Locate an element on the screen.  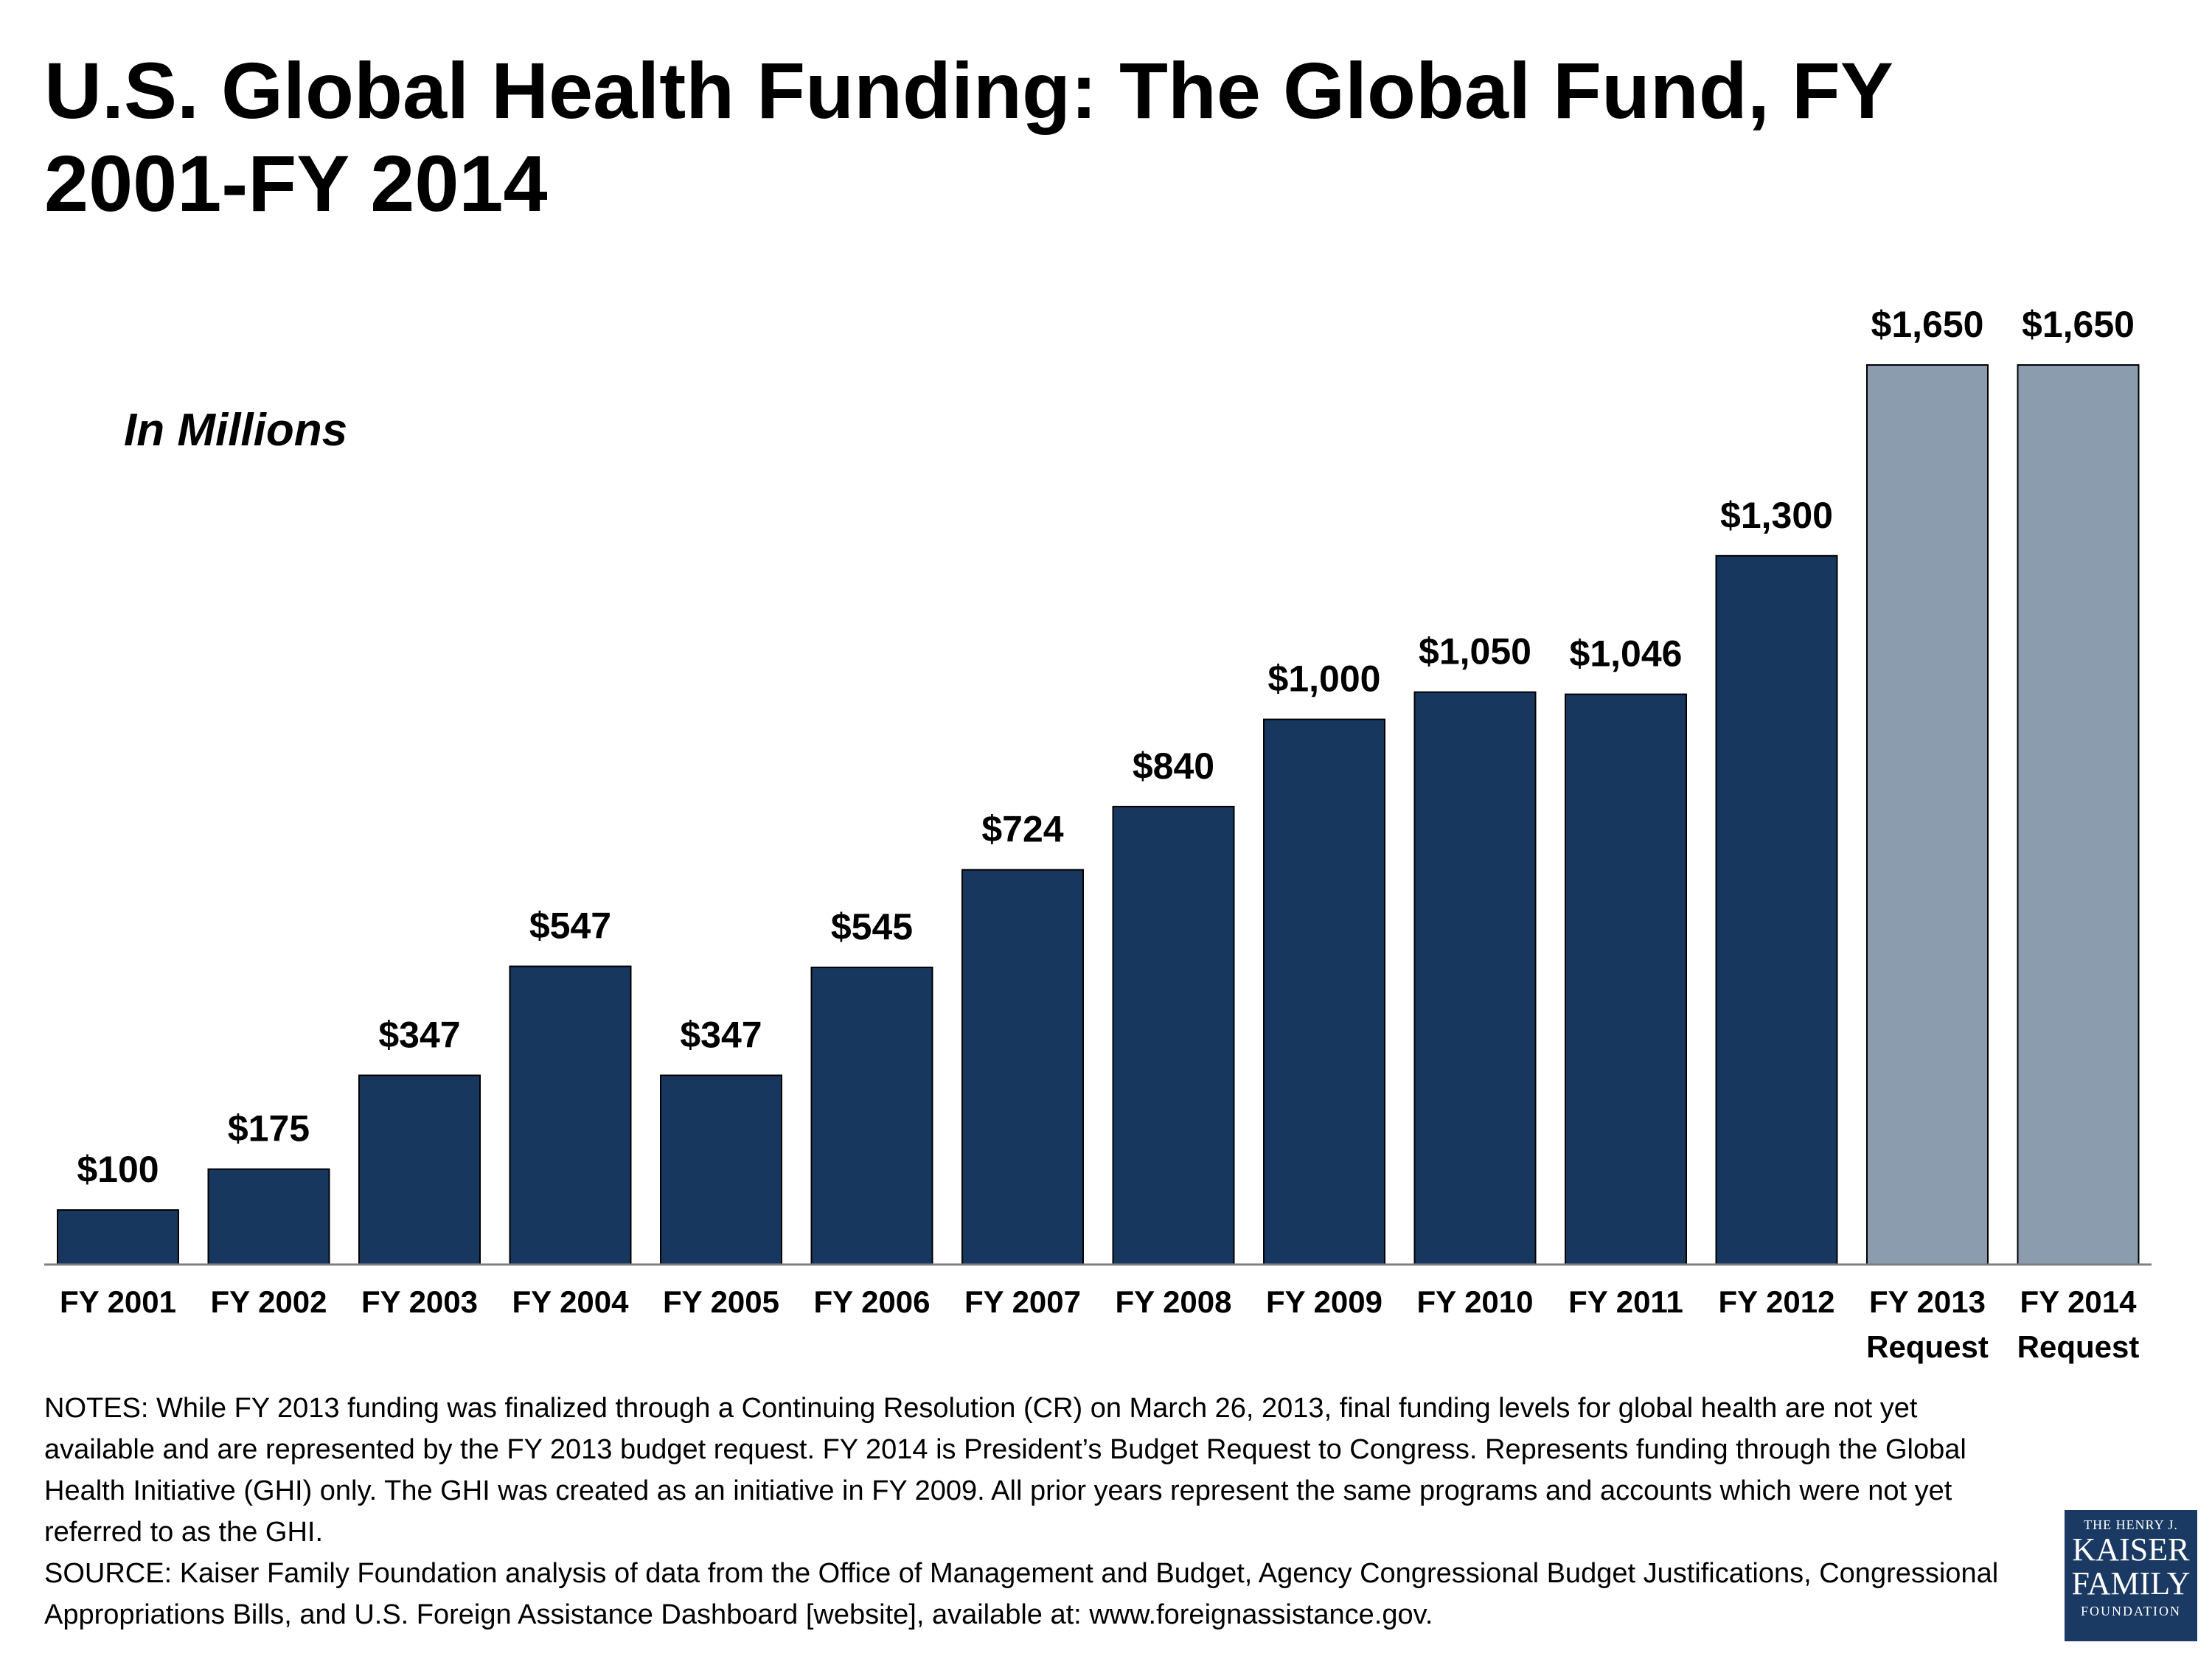
bar-fy-2004 is located at coordinates (570, 1115).